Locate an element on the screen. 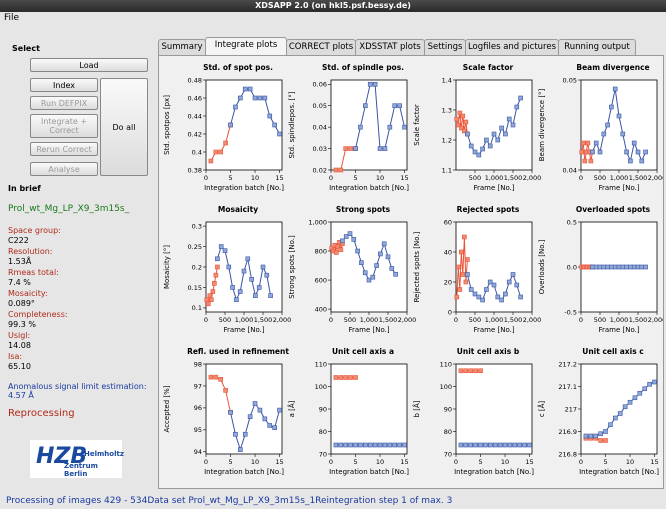 This screenshot has height=509, width=666. x-tick-label: 1,500 is located at coordinates (263, 320).